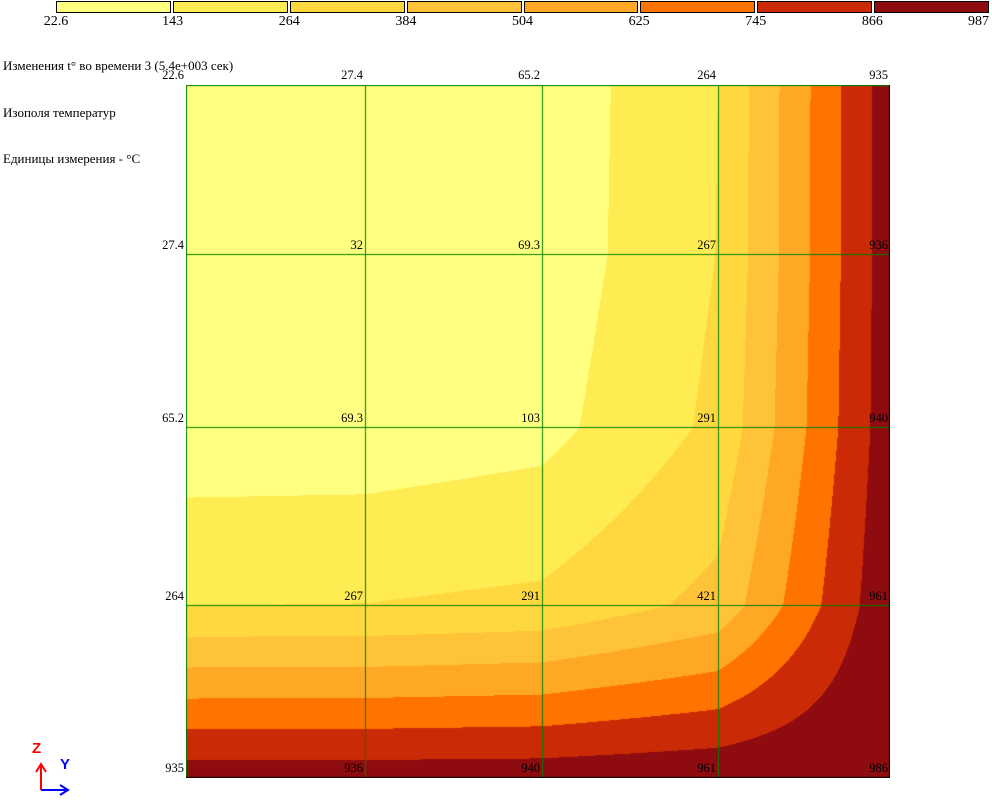 This screenshot has width=992, height=800. I want to click on colorbar-tick-label: 866, so click(872, 21).